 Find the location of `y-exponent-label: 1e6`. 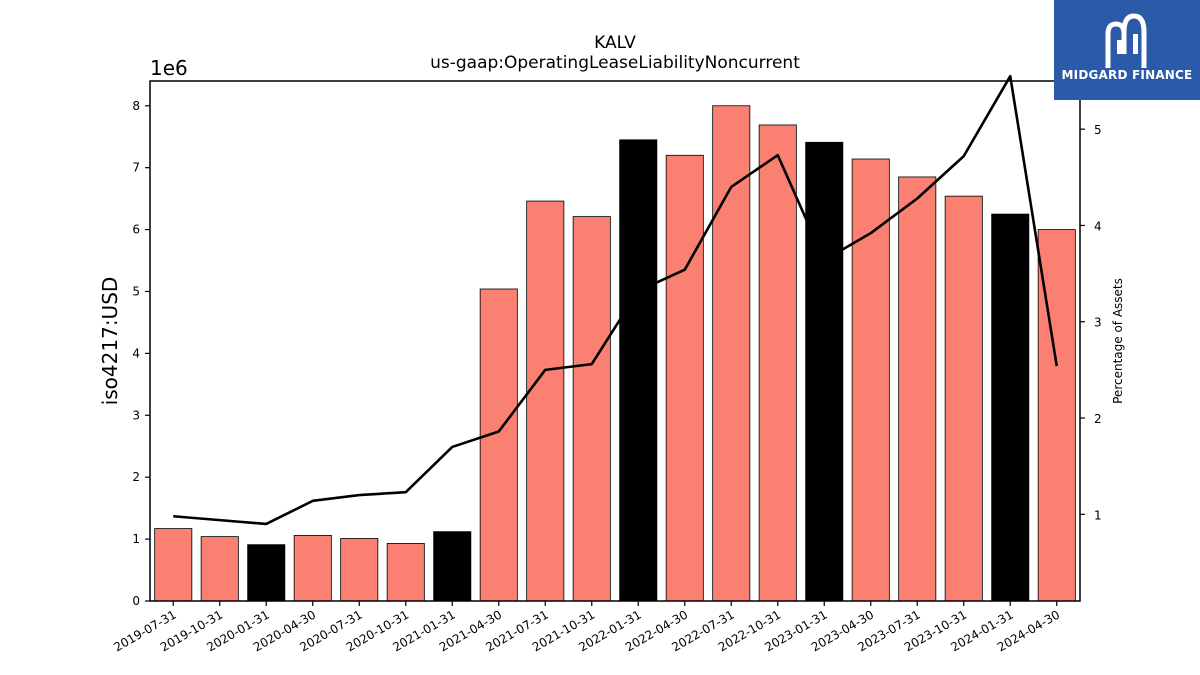

y-exponent-label: 1e6 is located at coordinates (169, 68).